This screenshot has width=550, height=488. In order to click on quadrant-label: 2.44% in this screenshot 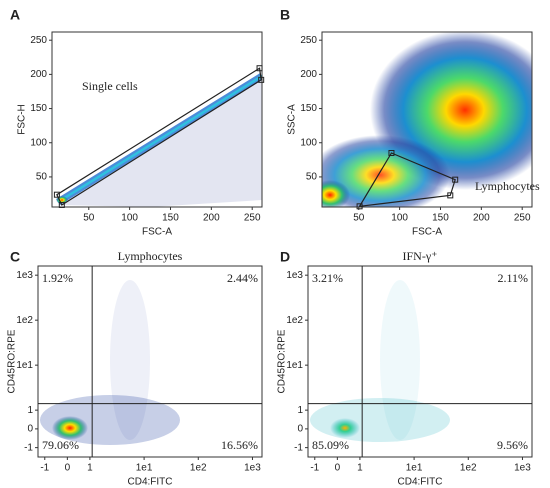, I will do `click(242, 278)`.